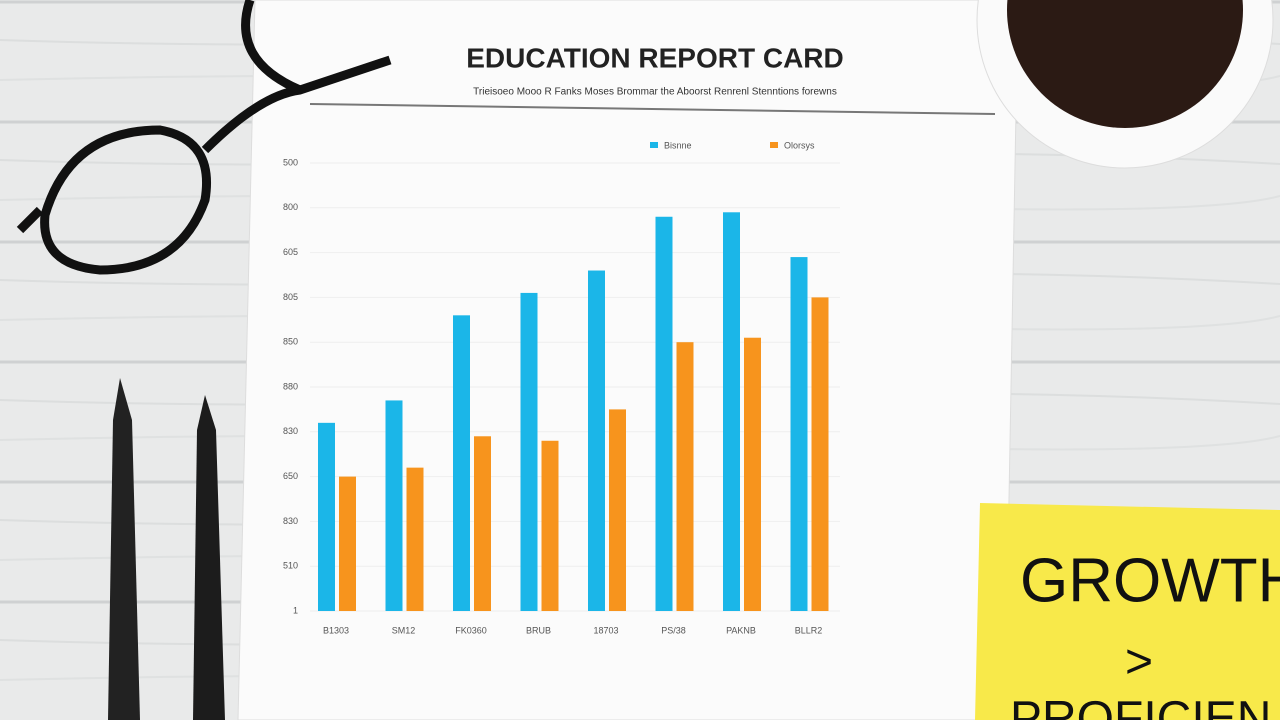 This screenshot has height=720, width=1280. Describe the element at coordinates (290, 207) in the screenshot. I see `y-tick-label: 800` at that location.